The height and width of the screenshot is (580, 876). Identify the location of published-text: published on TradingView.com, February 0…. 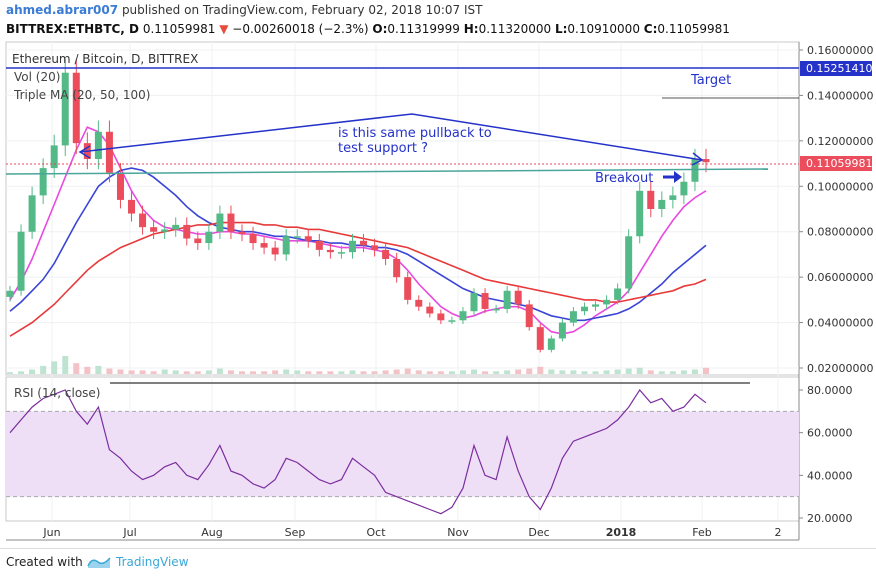
(302, 10).